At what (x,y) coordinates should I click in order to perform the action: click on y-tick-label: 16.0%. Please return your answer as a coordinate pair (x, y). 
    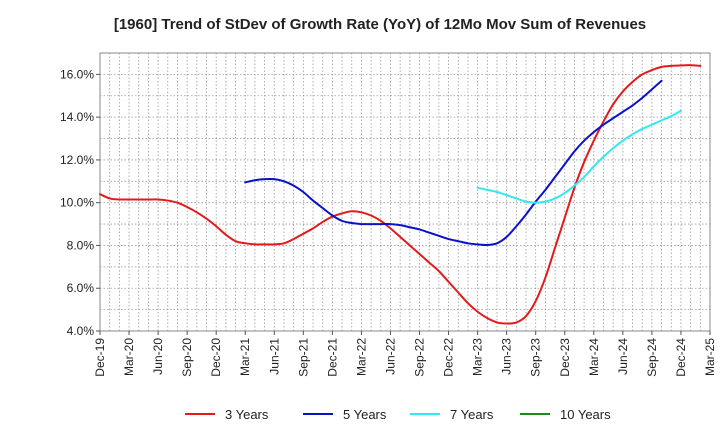
    Looking at the image, I should click on (77, 74).